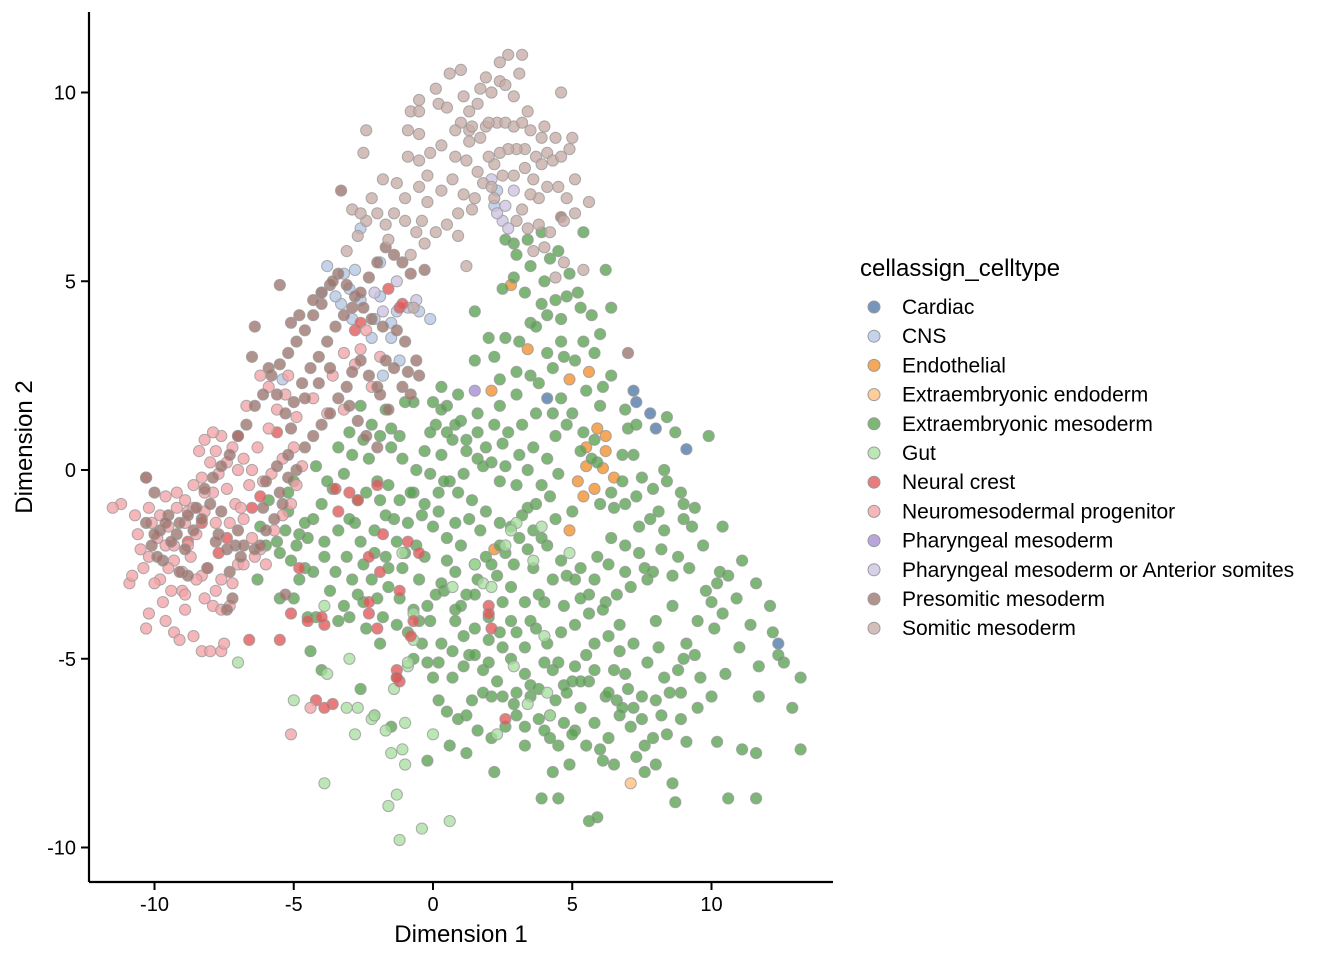 Image resolution: width=1344 pixels, height=960 pixels. What do you see at coordinates (468, 181) in the screenshot?
I see `series-group` at bounding box center [468, 181].